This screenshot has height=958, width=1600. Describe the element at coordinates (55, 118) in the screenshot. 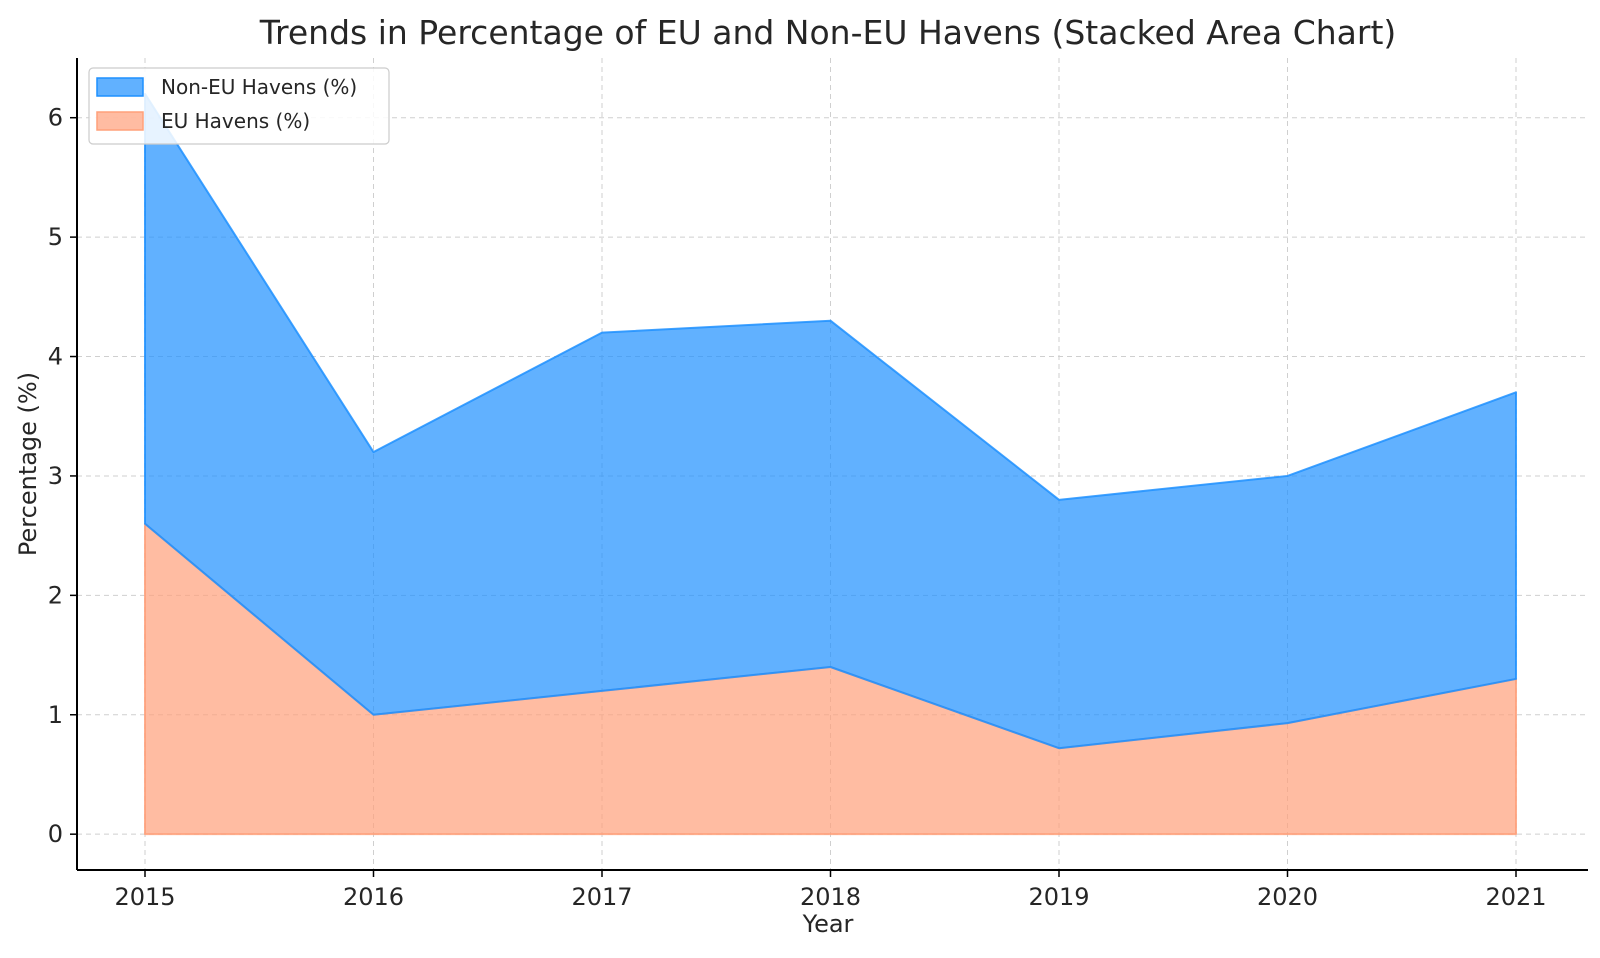

I see `y-tick-label: 6` at that location.